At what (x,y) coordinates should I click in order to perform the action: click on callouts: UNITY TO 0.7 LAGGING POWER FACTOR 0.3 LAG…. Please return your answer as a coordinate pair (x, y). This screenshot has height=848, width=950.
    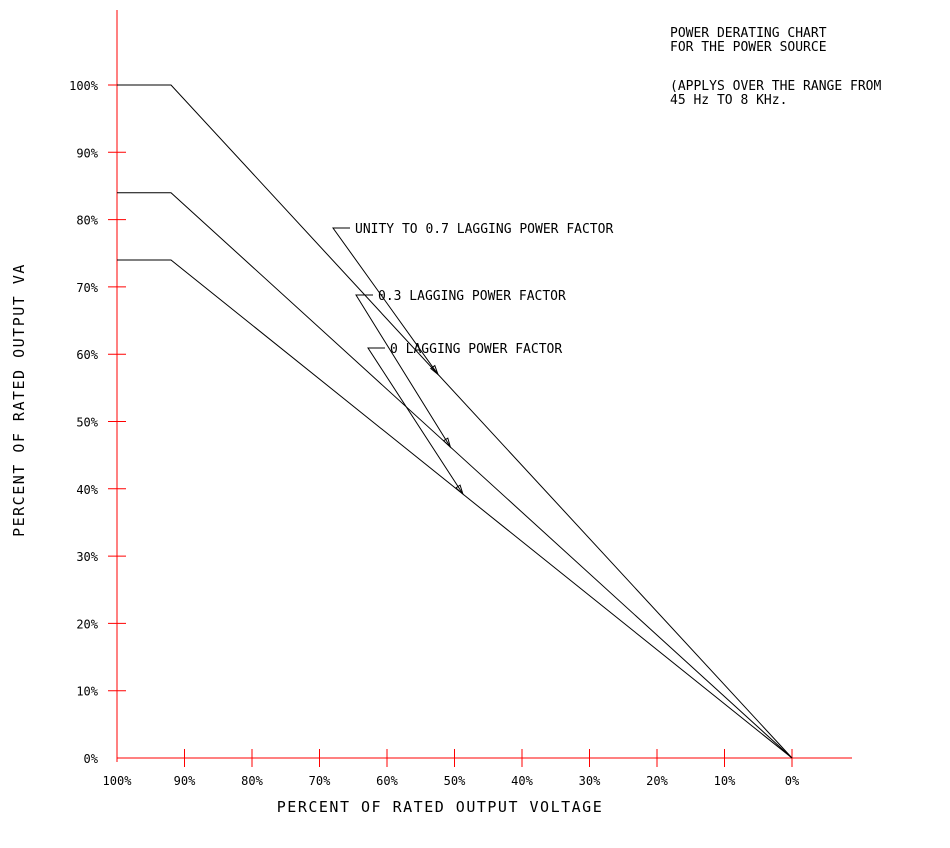
    Looking at the image, I should click on (472, 359).